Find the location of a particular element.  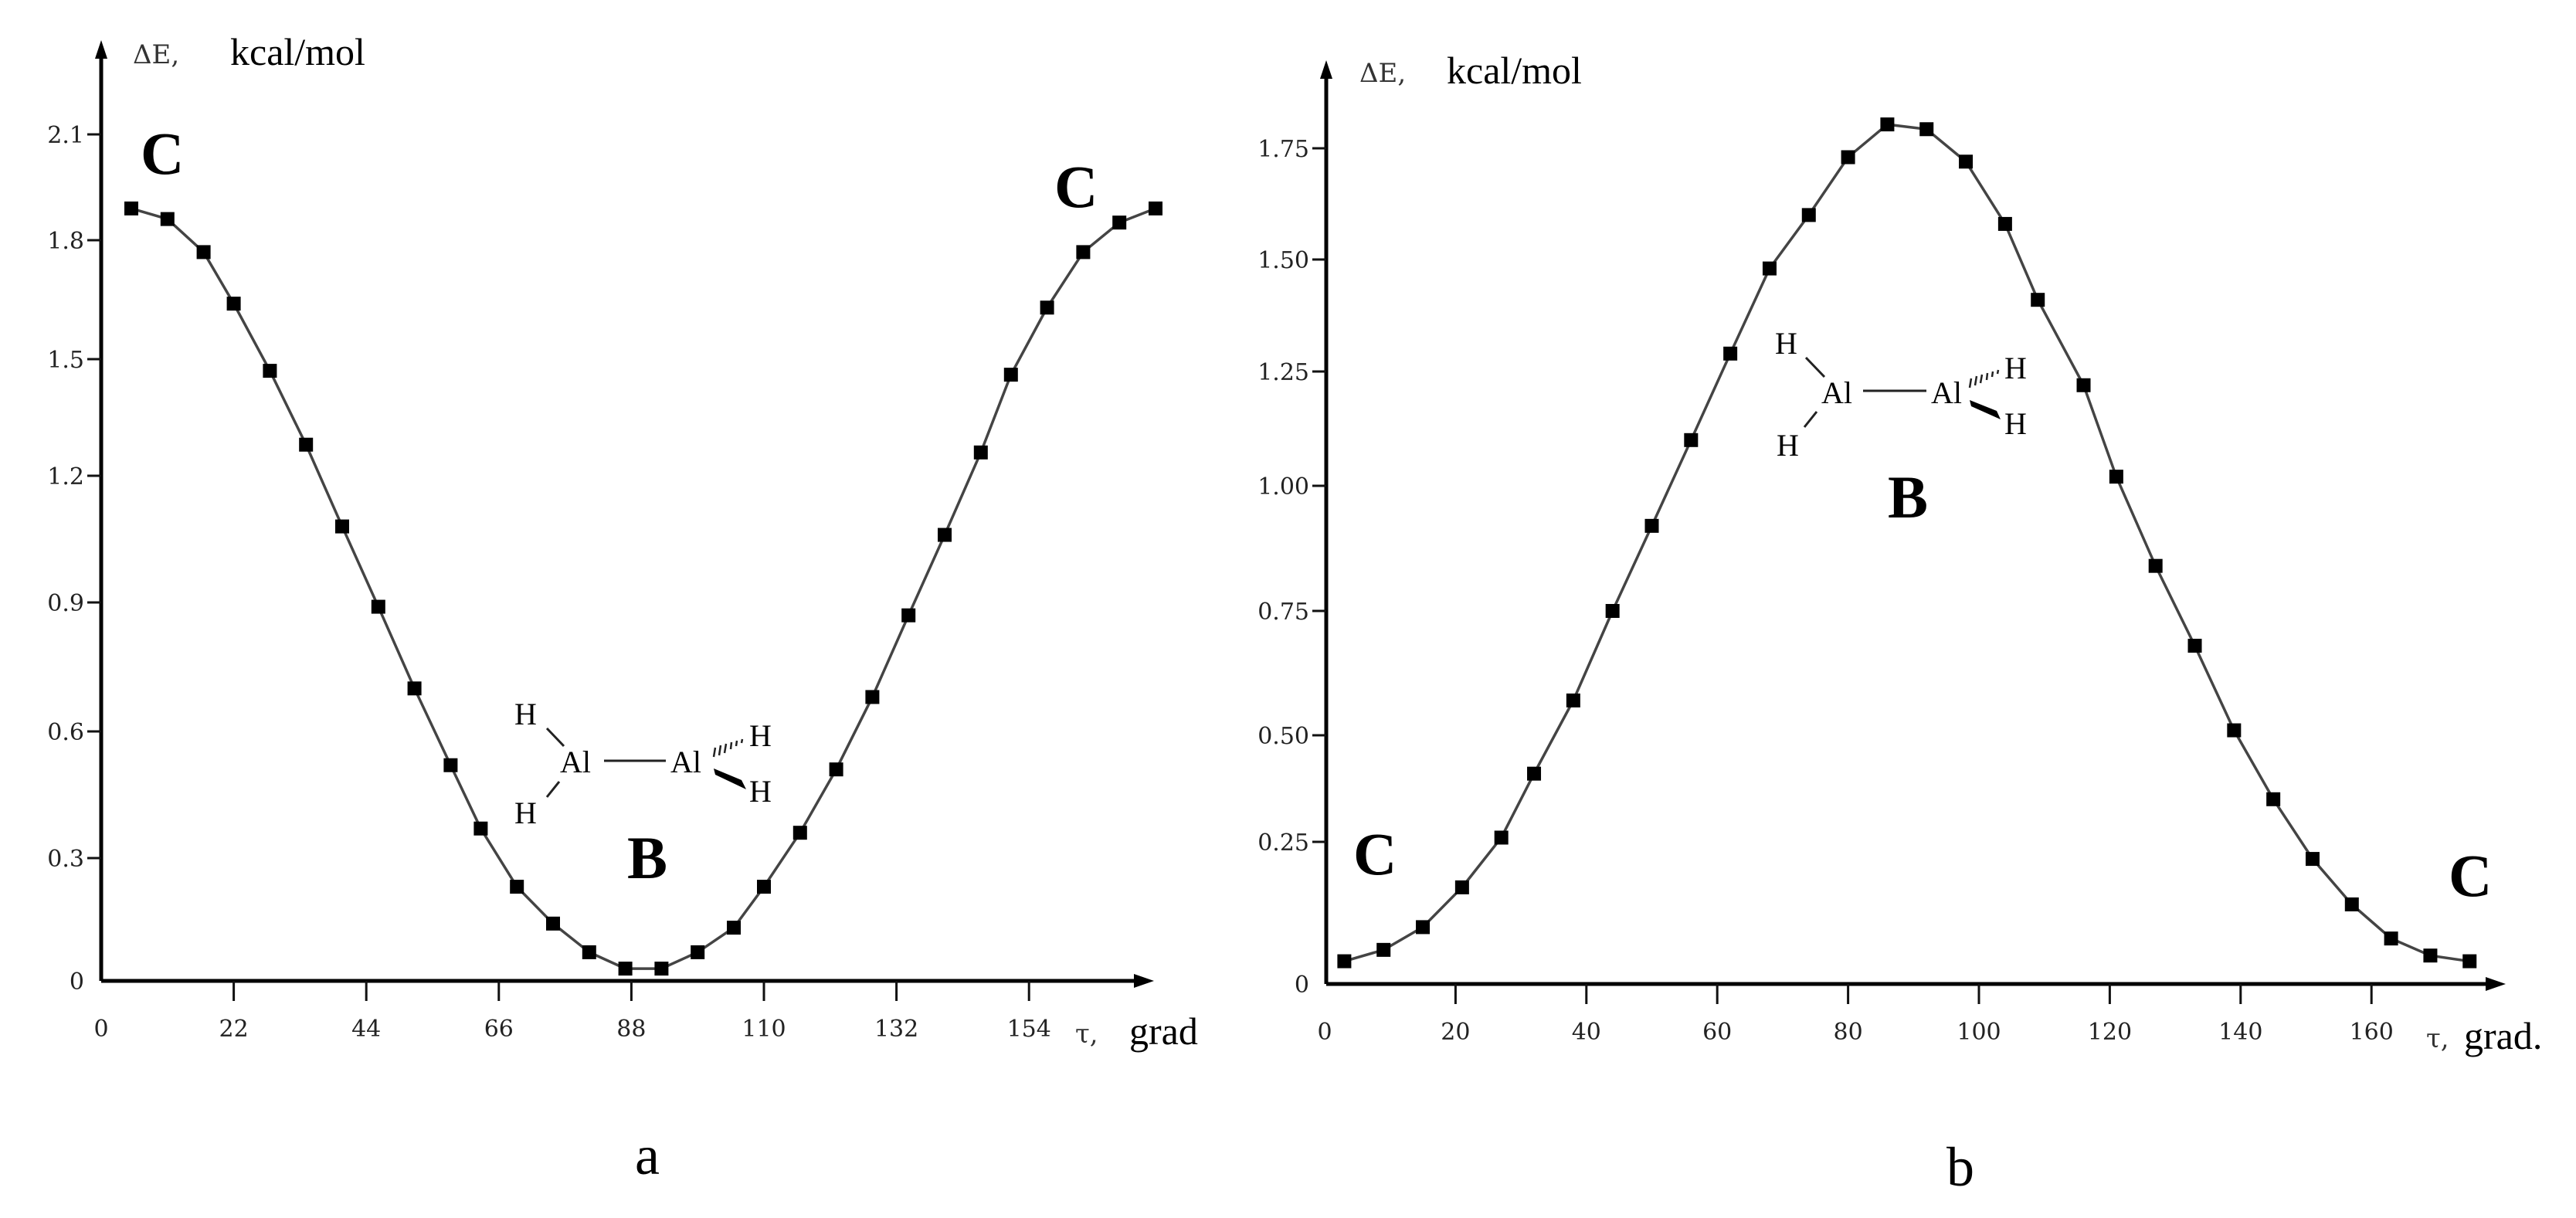

x-tick-label: 132 is located at coordinates (896, 1029).